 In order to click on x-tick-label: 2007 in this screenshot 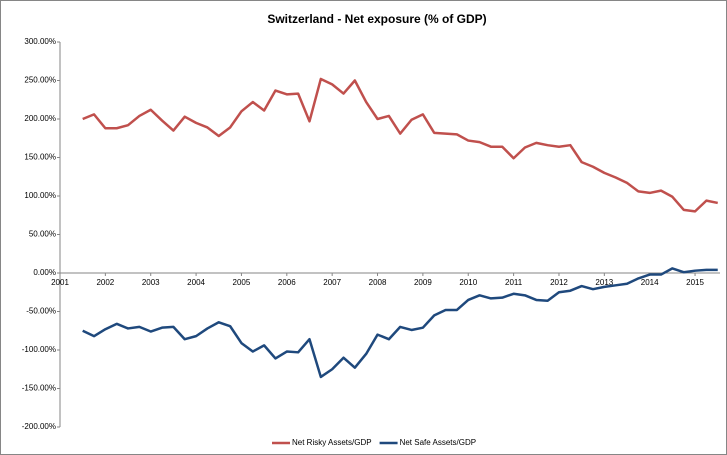, I will do `click(332, 282)`.